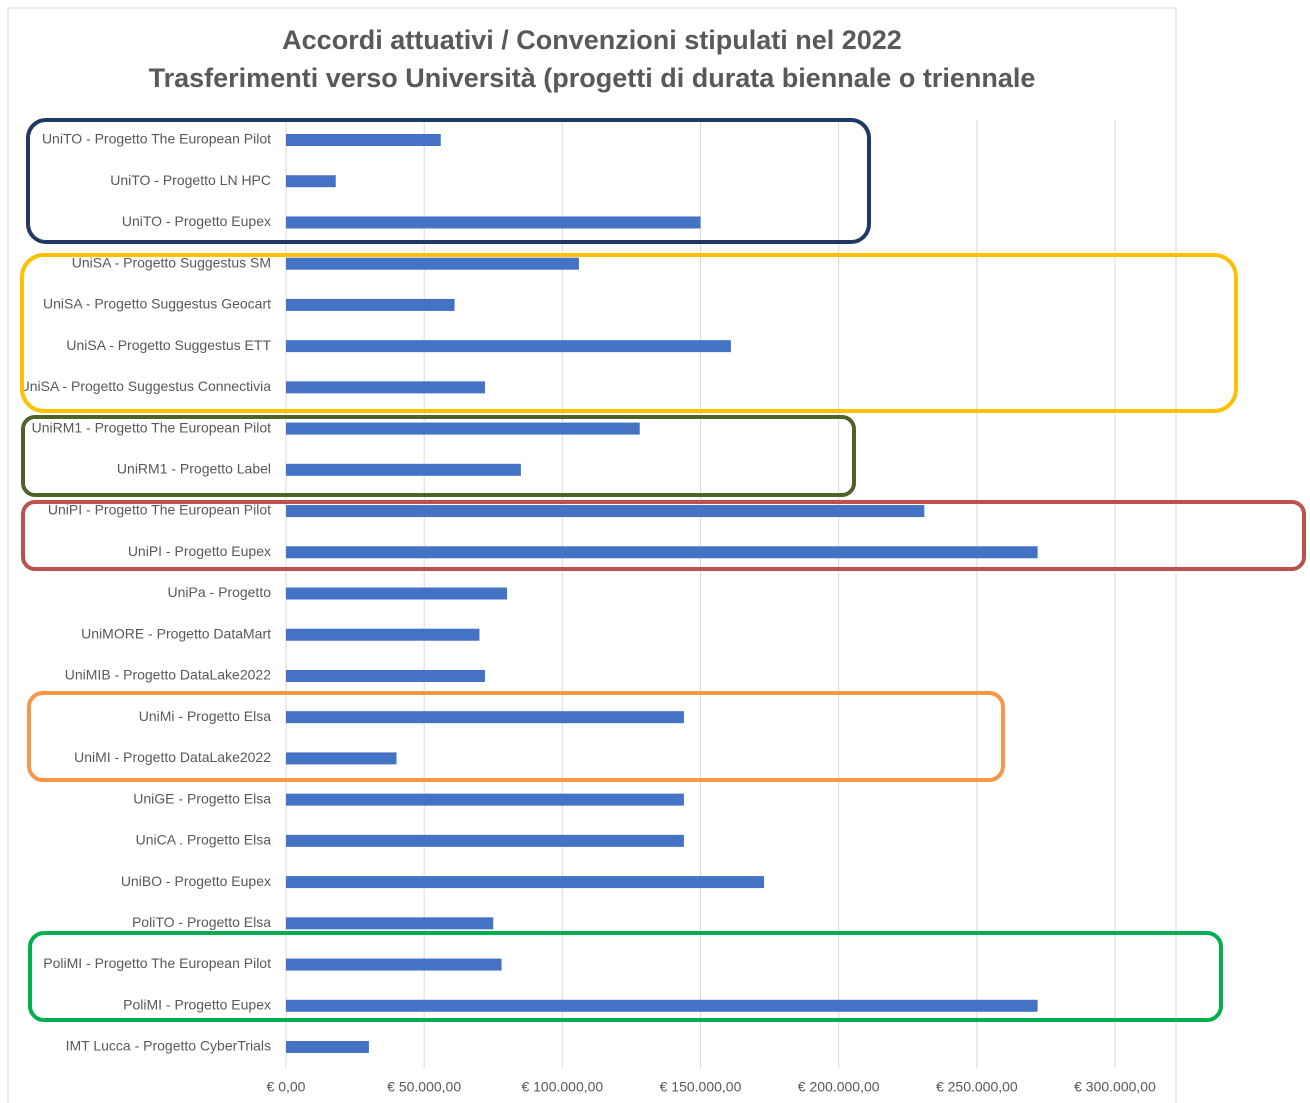 Image resolution: width=1310 pixels, height=1103 pixels. What do you see at coordinates (196, 881) in the screenshot?
I see `y-tick-label: UniBO - Progetto Eupex` at bounding box center [196, 881].